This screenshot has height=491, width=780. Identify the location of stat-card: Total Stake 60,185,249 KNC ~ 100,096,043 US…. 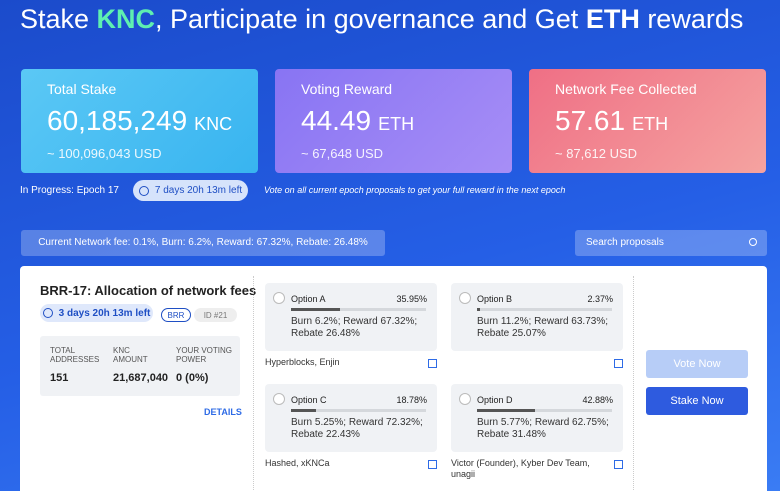
(139, 121).